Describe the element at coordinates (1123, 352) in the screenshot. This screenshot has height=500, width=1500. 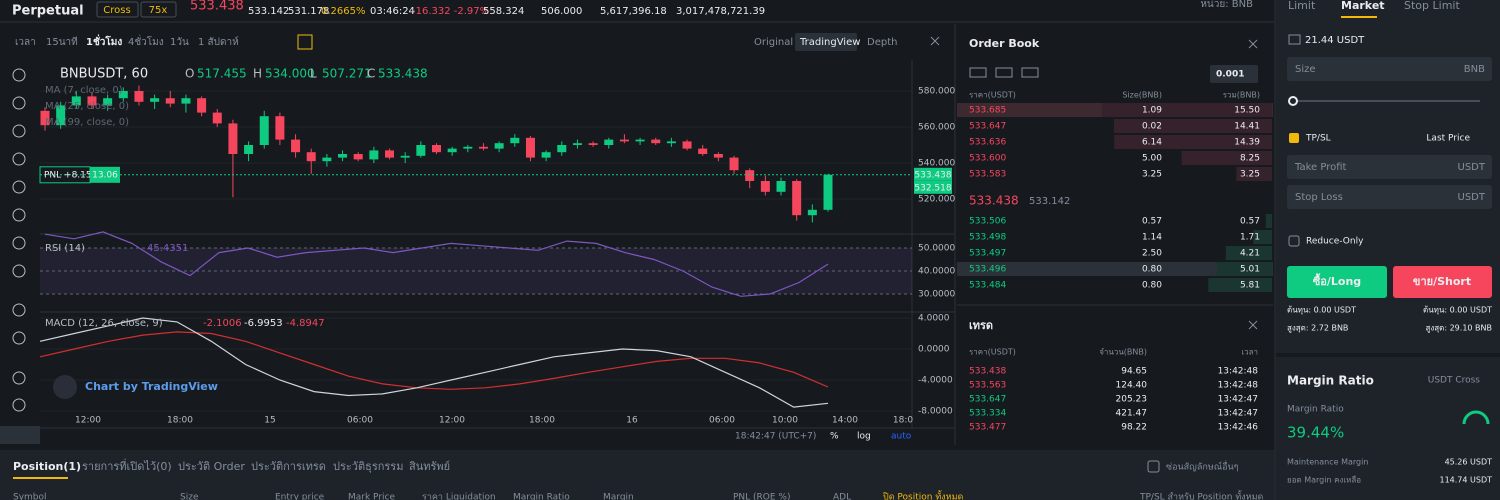
I see `column-header: จำนวน(BNB)` at that location.